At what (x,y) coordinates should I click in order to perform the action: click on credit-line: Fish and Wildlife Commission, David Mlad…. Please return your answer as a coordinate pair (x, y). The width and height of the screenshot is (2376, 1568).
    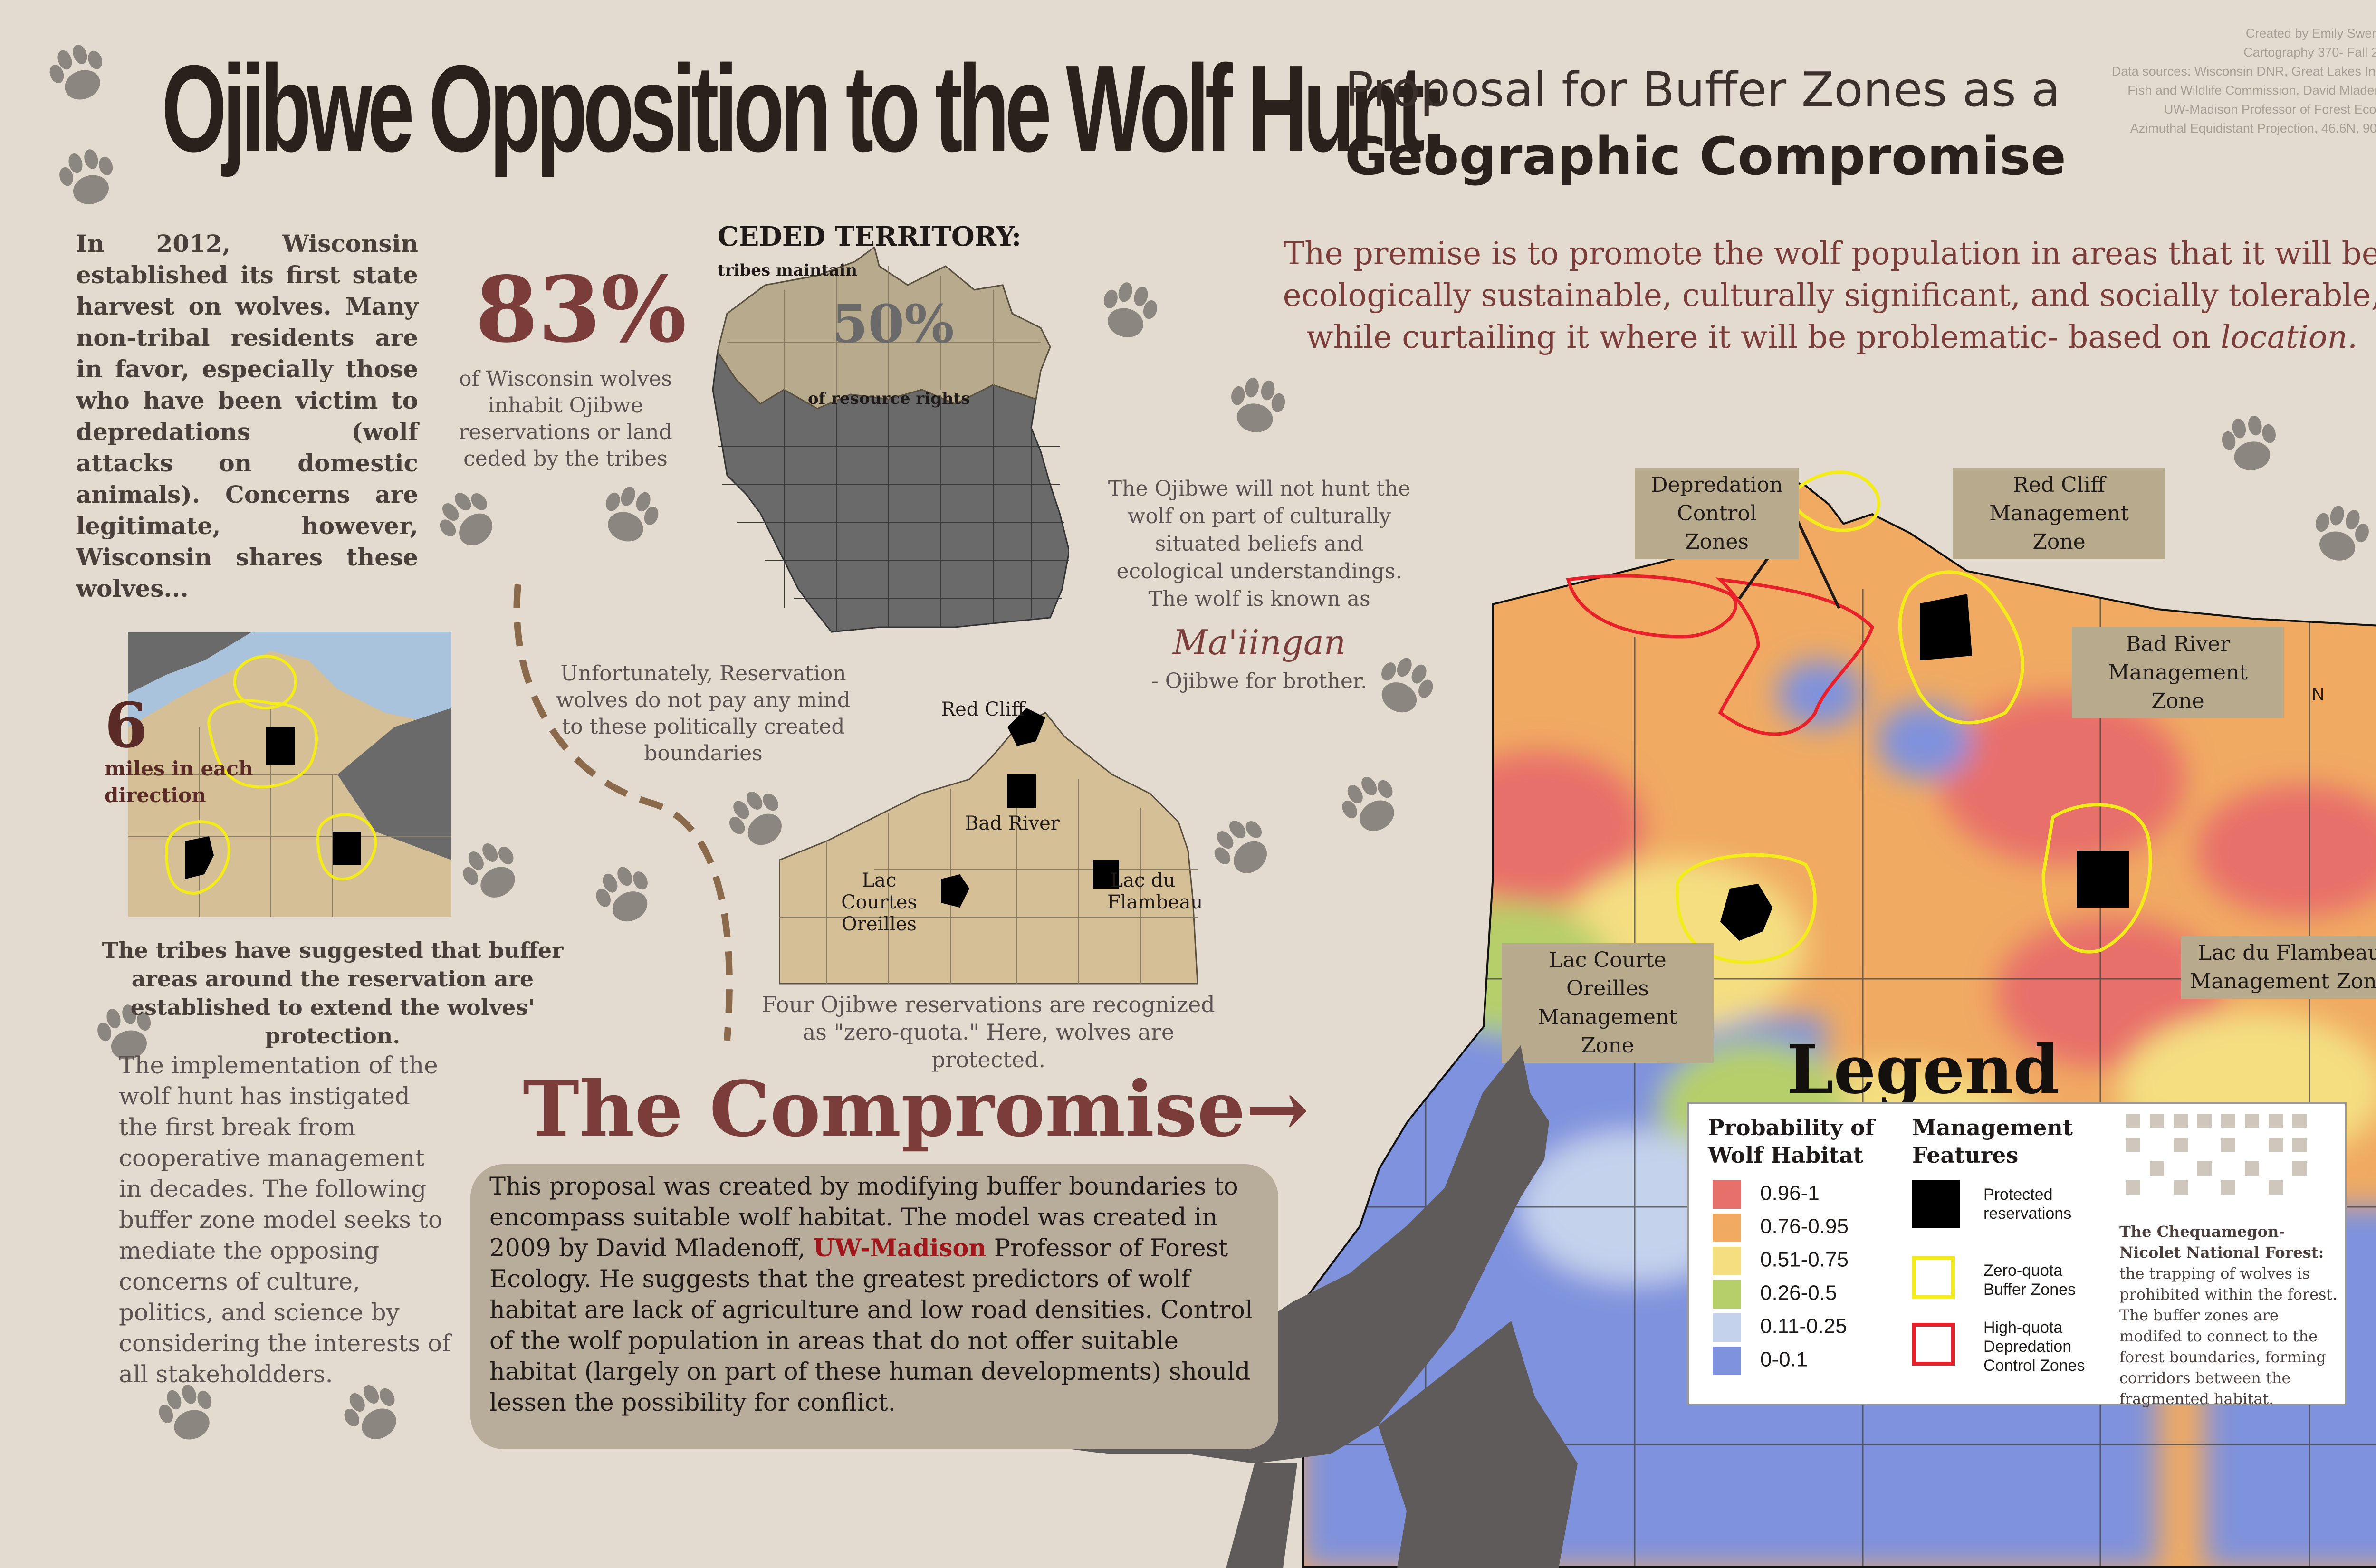
    Looking at the image, I should click on (2251, 90).